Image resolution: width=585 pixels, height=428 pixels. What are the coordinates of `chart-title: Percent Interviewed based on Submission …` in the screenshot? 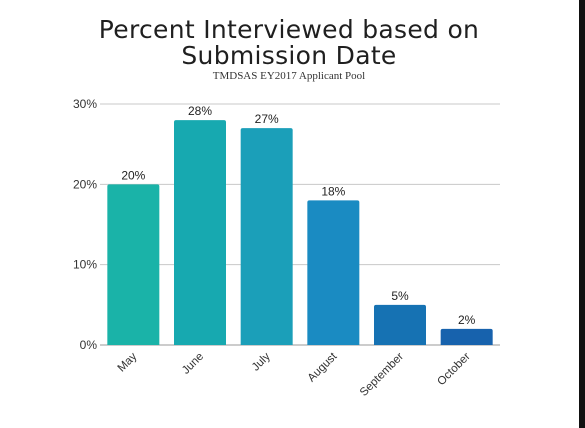 It's located at (289, 43).